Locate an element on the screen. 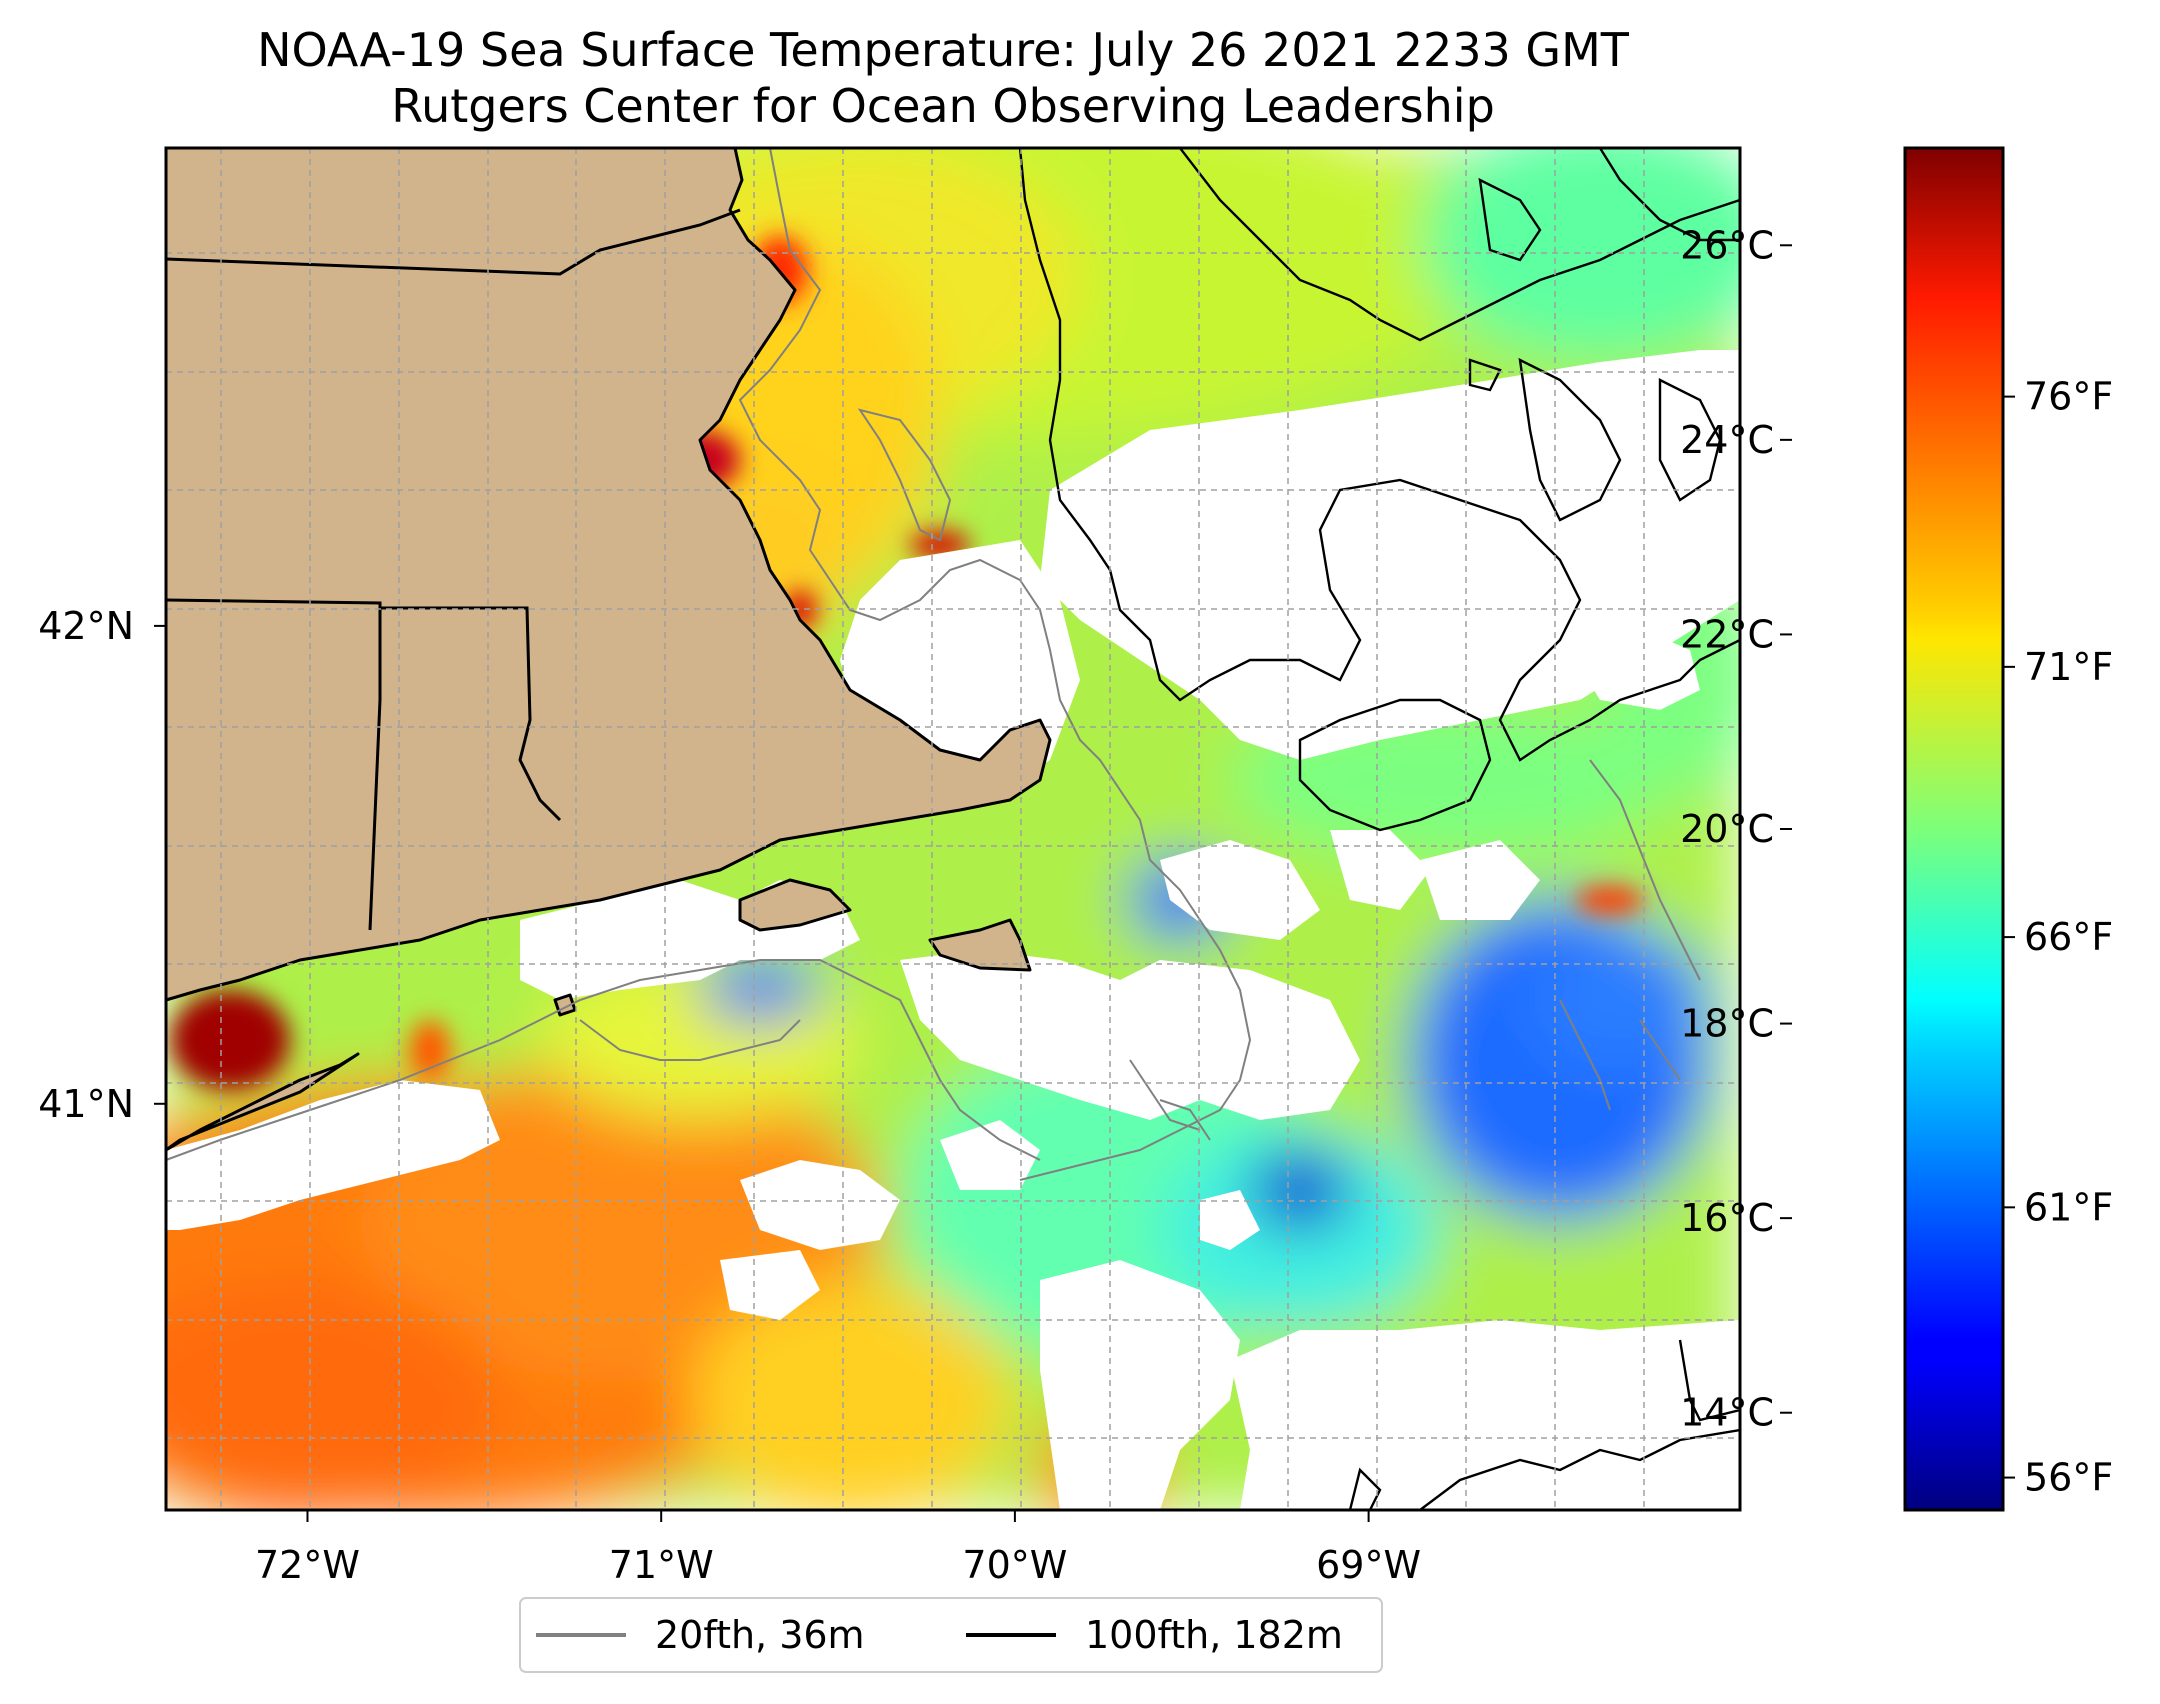 The image size is (2160, 1704). colorbar-gradient is located at coordinates (1954, 829).